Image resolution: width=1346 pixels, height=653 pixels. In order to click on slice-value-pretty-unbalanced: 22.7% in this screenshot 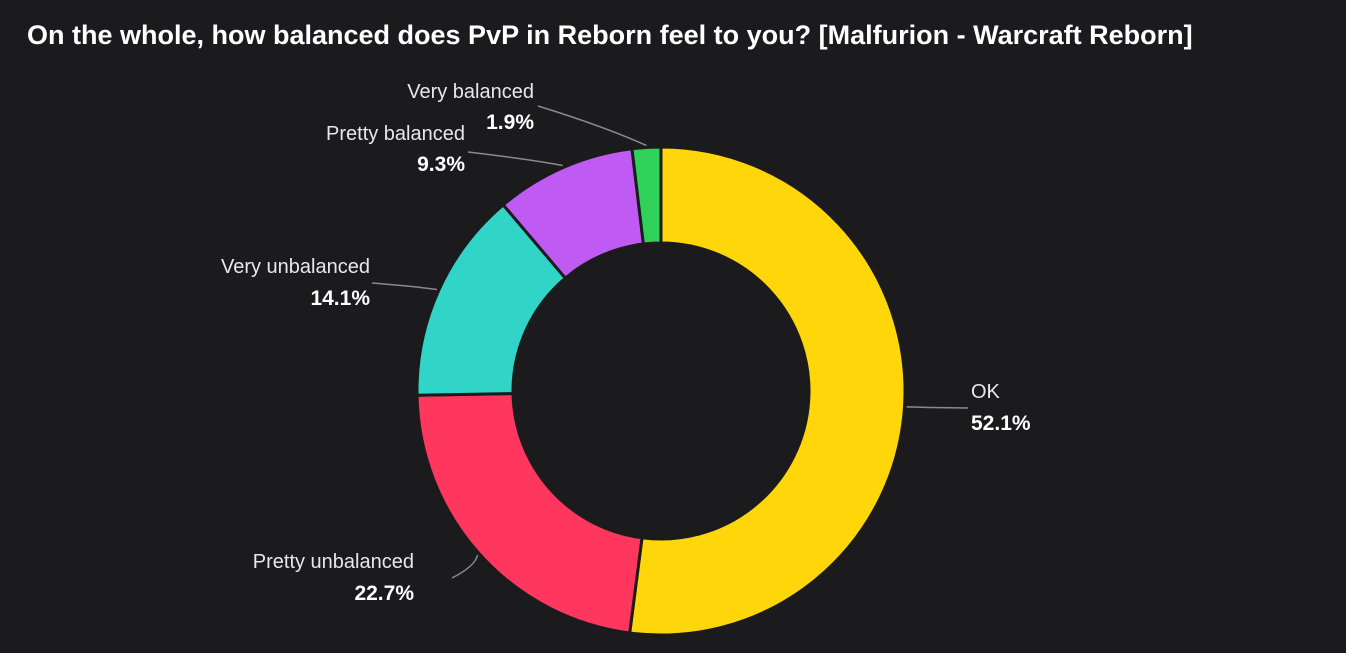, I will do `click(384, 593)`.